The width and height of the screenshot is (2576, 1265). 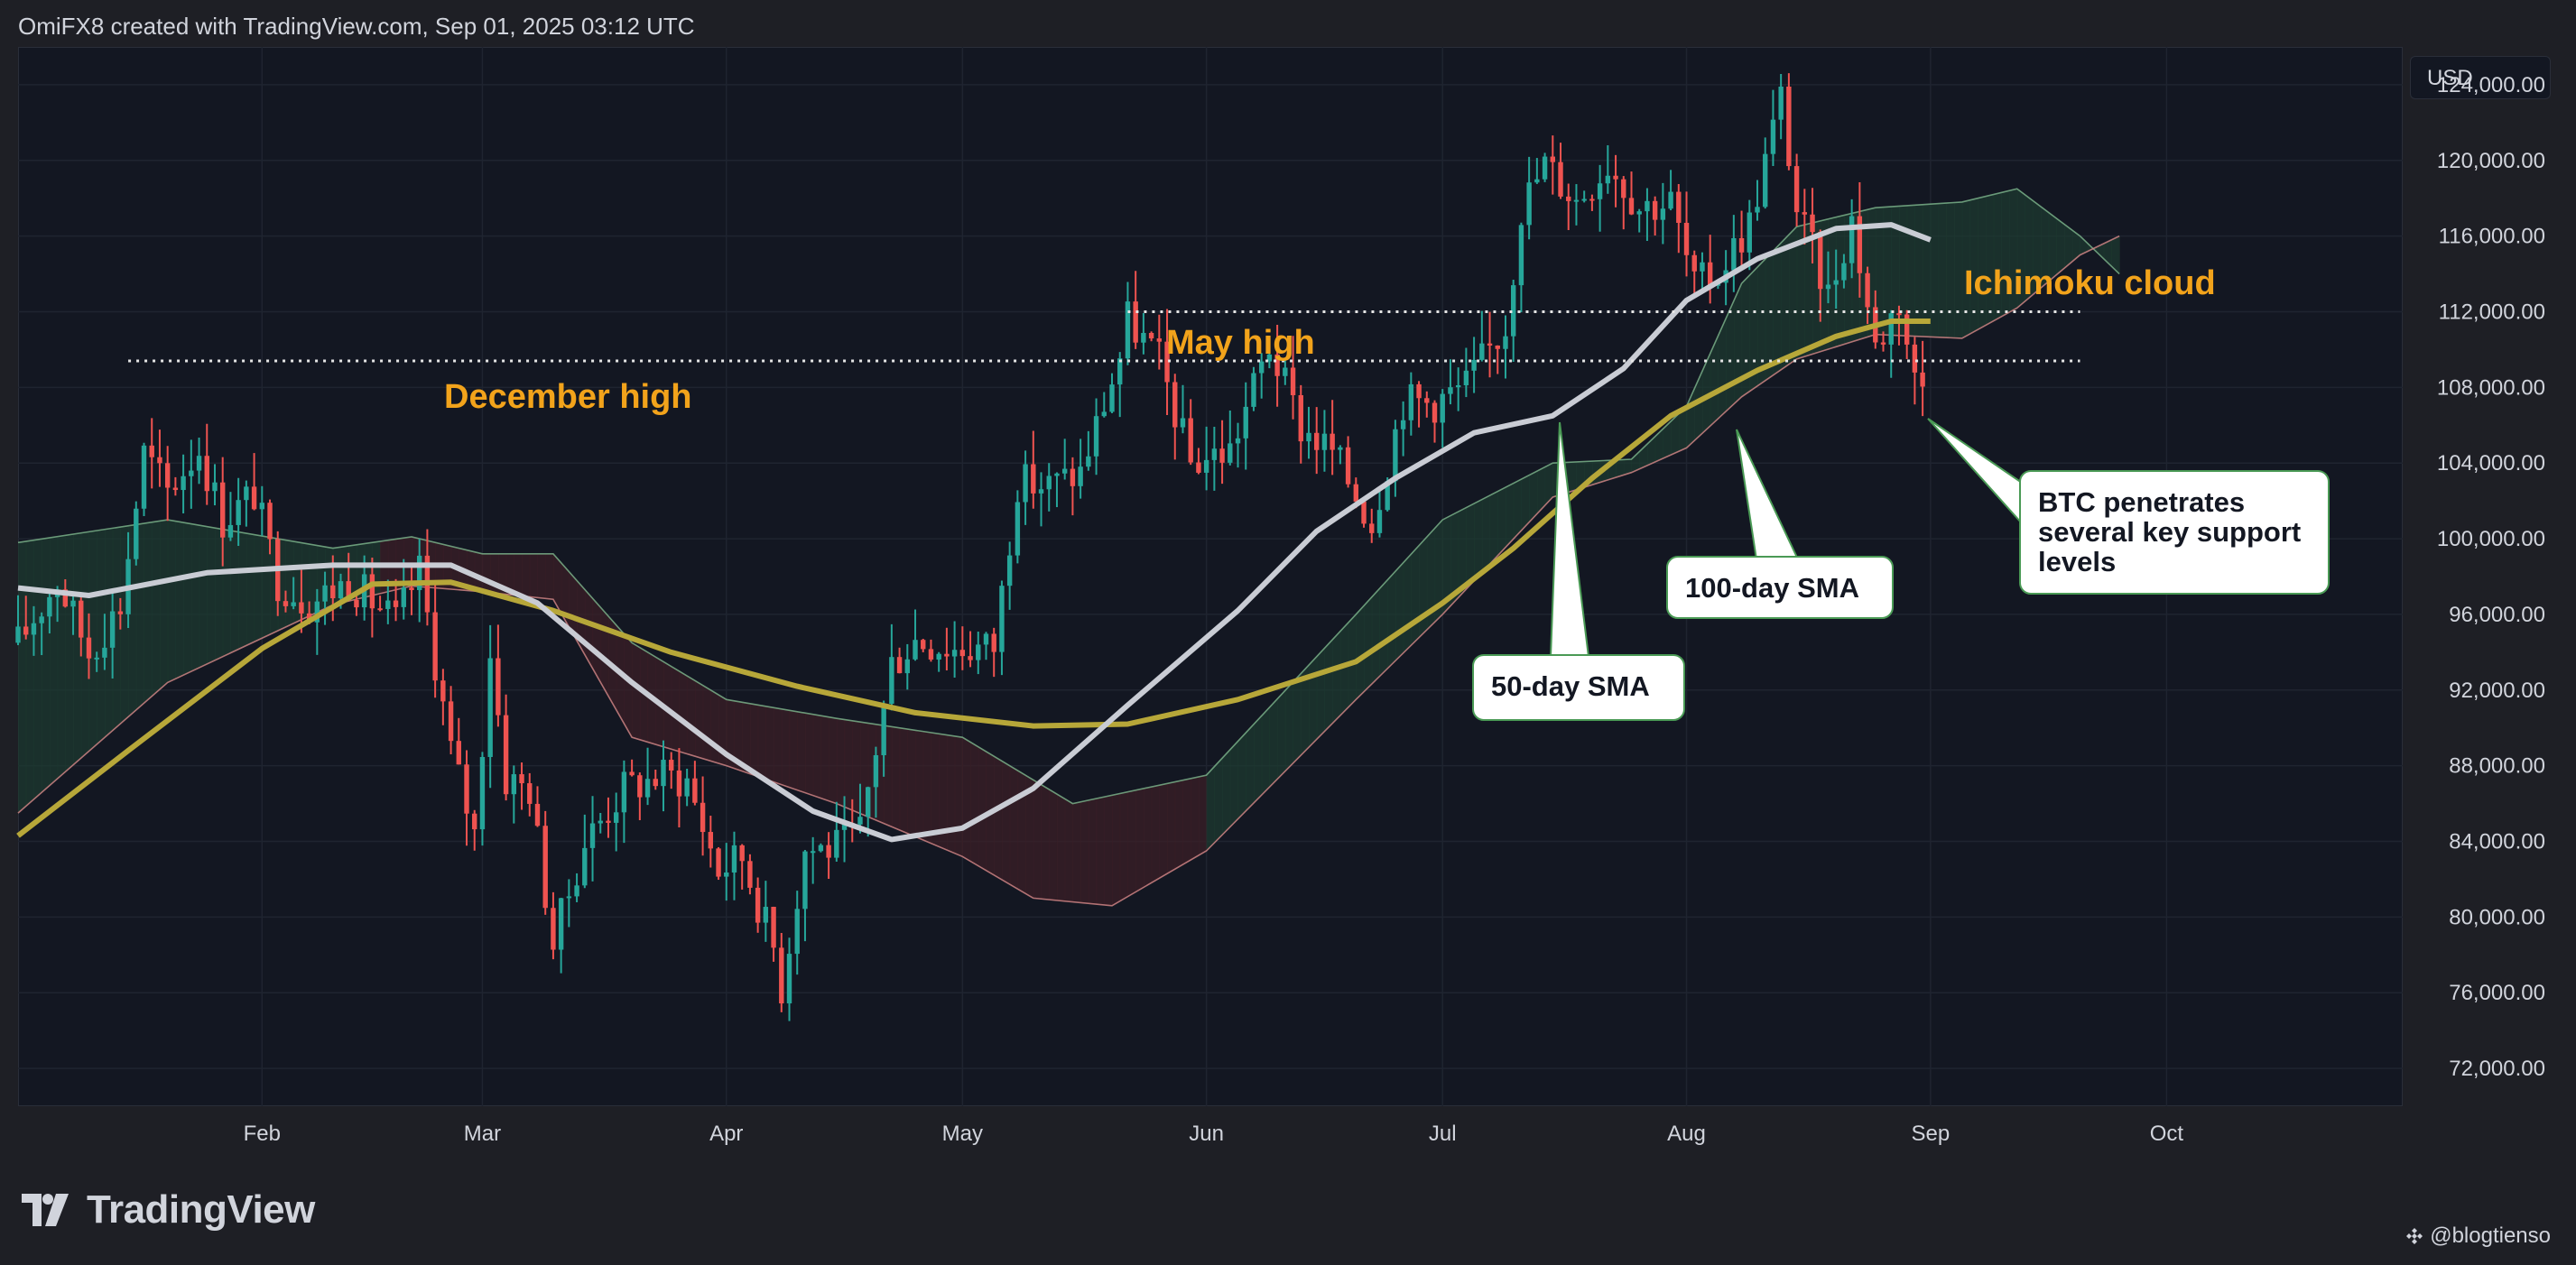 I want to click on credit: @blogtienso, so click(x=2478, y=1236).